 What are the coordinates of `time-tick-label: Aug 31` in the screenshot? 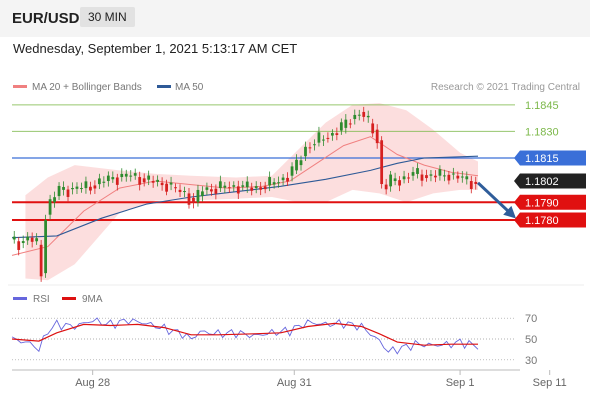 It's located at (294, 383).